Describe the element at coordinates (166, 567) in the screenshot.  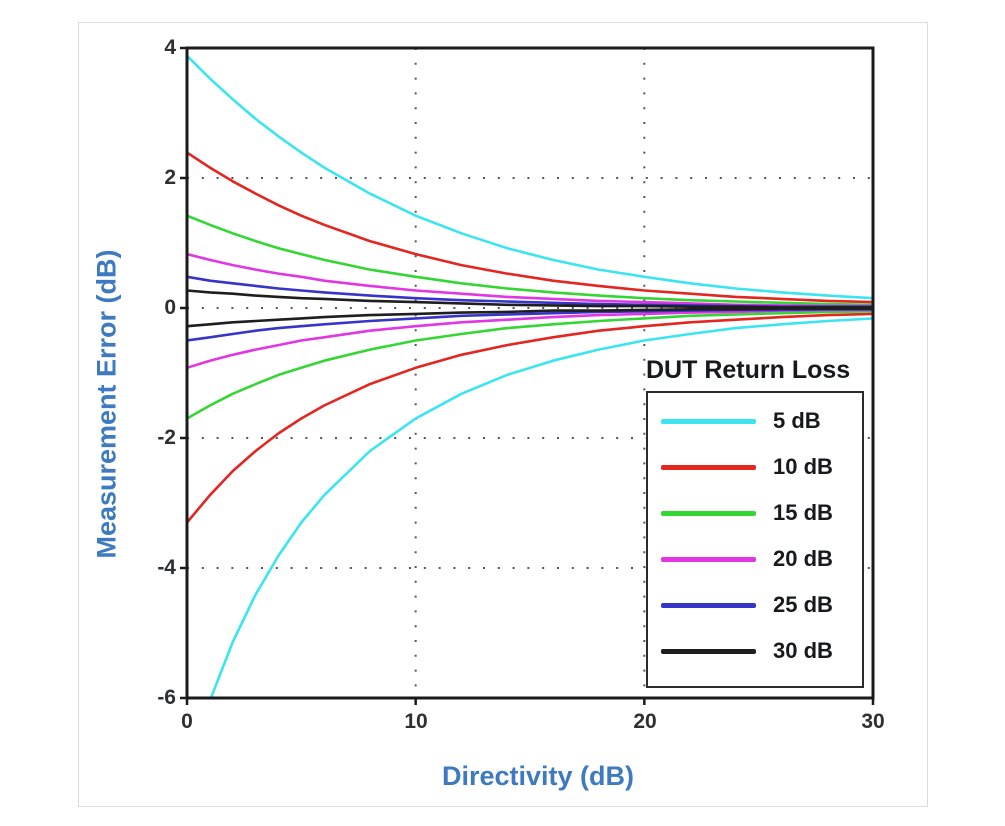
I see `y-tick-label: -4` at that location.